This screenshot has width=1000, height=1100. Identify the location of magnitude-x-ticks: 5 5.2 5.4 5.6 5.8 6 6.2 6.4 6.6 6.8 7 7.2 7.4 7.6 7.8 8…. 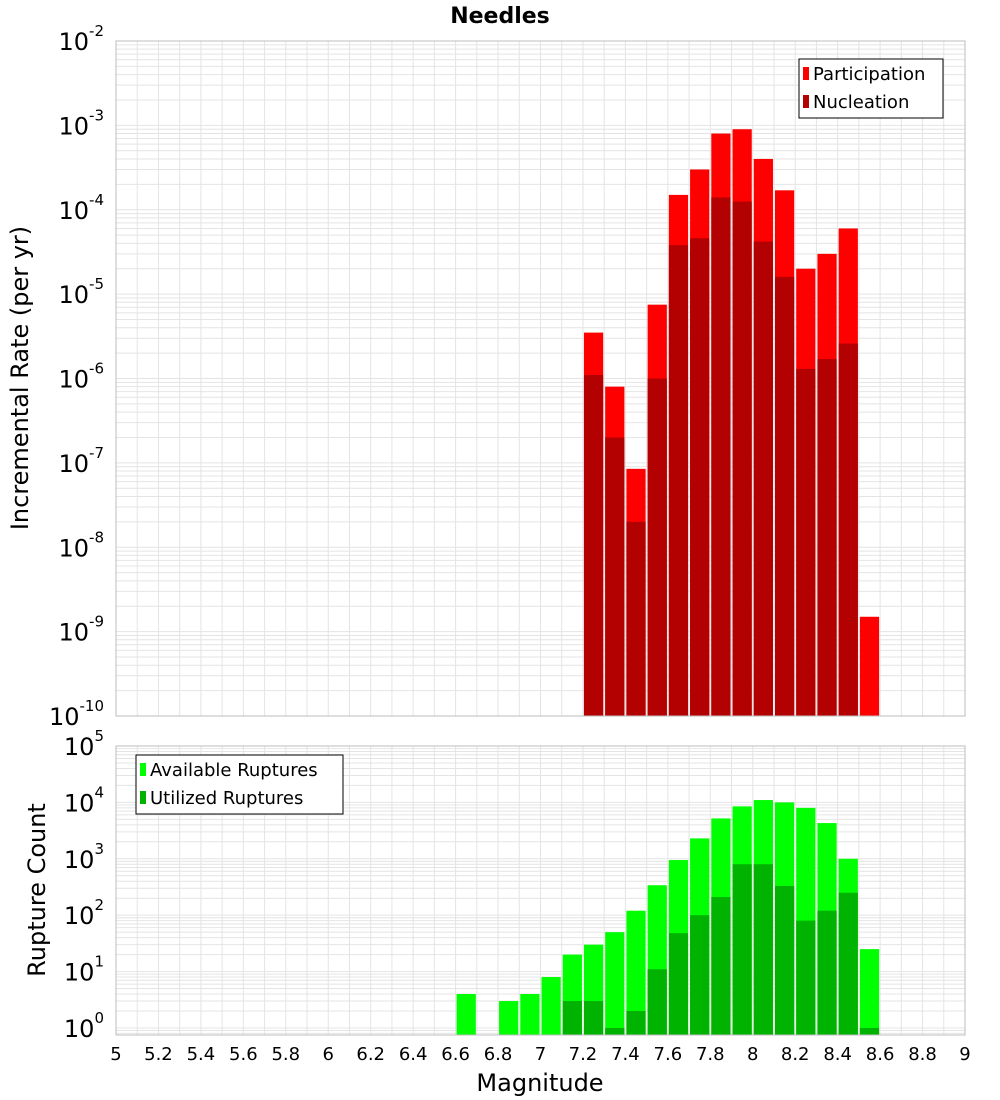
(540, 1054).